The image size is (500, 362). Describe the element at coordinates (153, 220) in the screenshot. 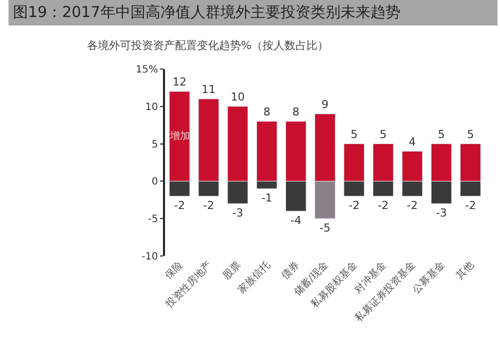

I see `y-tick-label: -5` at that location.